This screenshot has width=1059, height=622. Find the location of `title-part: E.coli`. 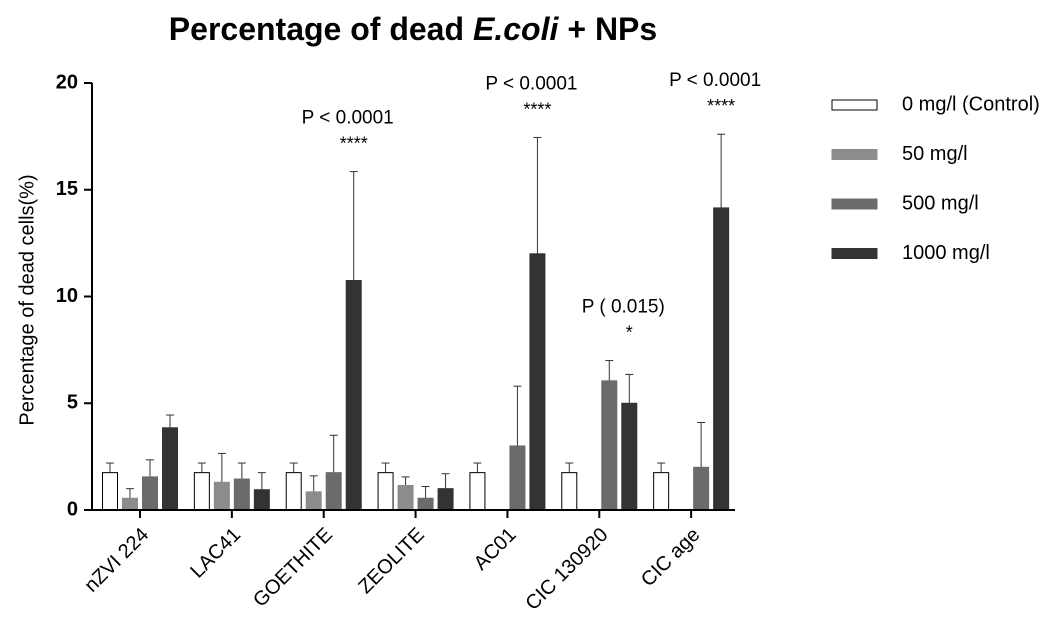

title-part: E.coli is located at coordinates (516, 29).